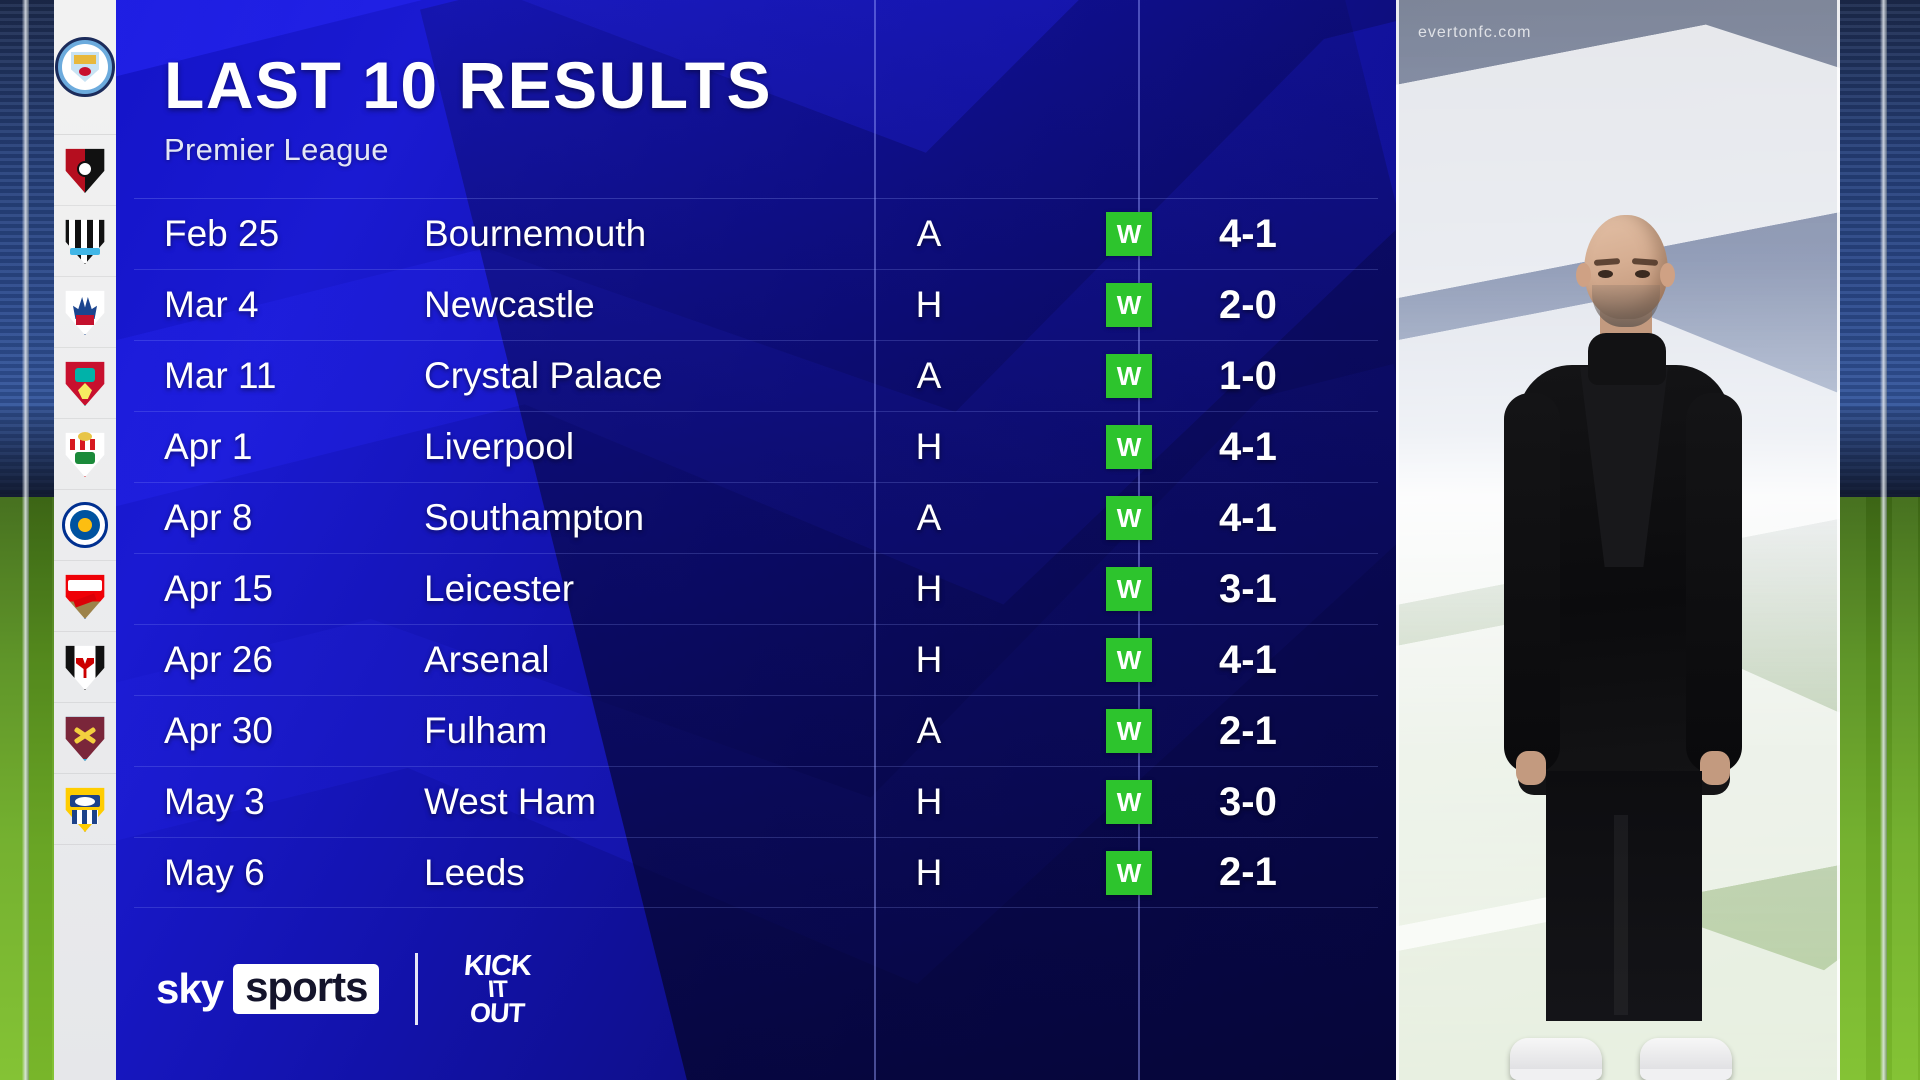 The width and height of the screenshot is (1920, 1080). Describe the element at coordinates (211, 304) in the screenshot. I see `result-date: Mar 4` at that location.